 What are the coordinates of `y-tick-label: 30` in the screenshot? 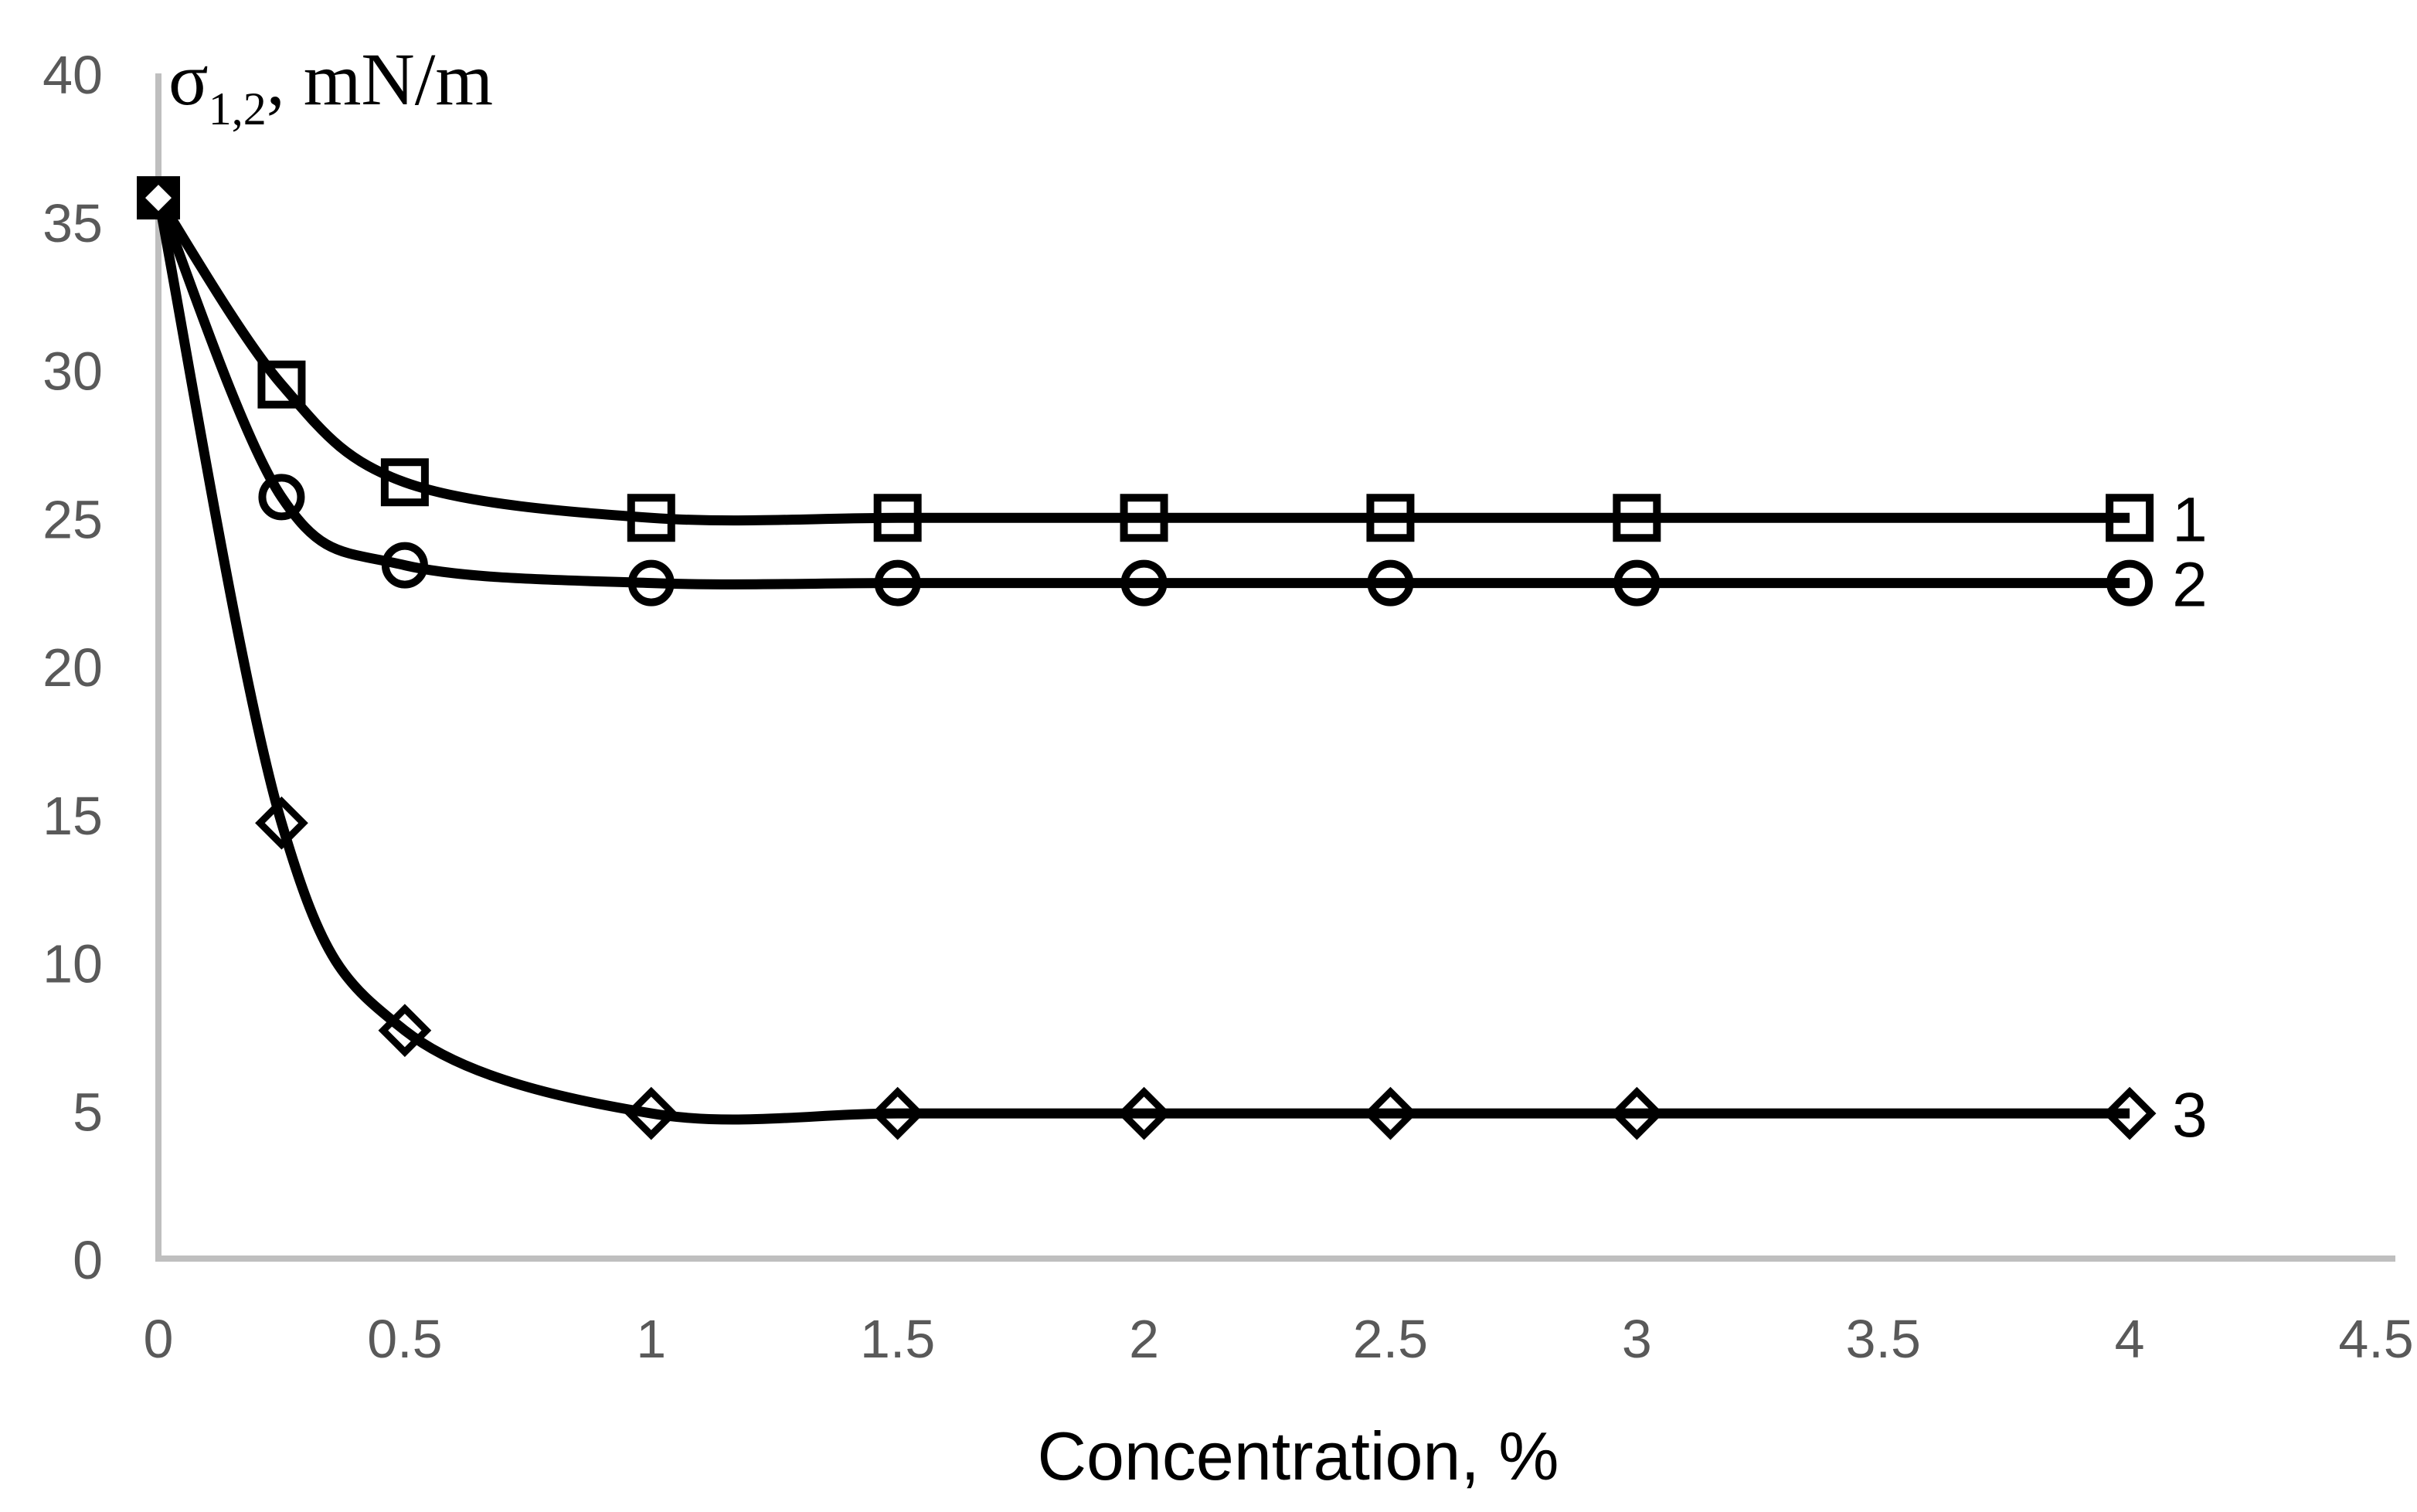 It's located at (72, 371).